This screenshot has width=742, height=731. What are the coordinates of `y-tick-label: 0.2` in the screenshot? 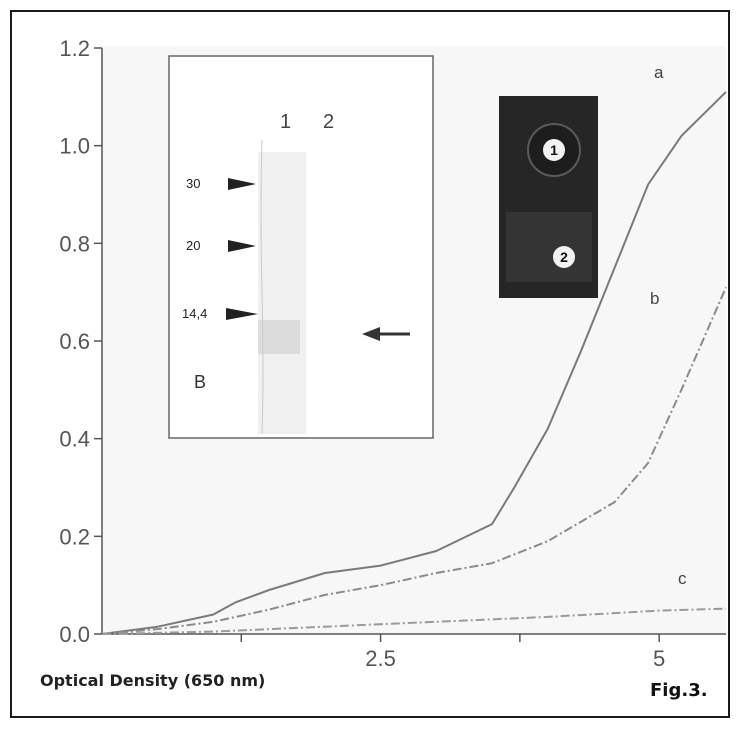 It's located at (74, 536).